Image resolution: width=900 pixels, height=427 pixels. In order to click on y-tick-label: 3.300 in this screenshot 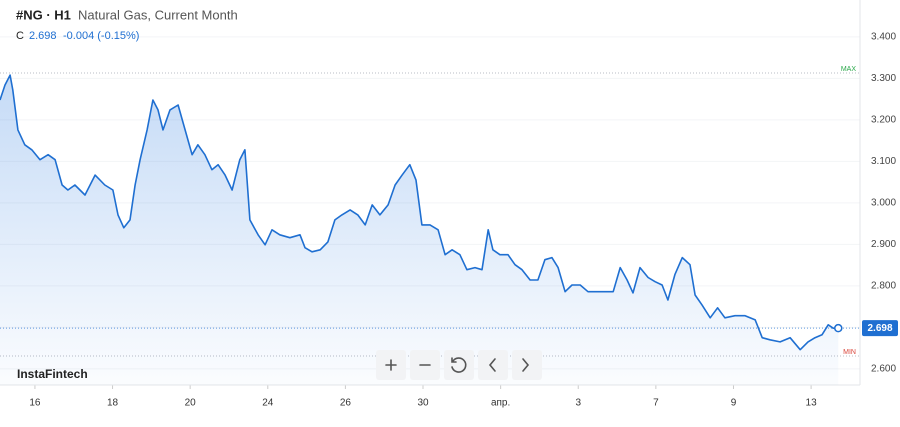, I will do `click(883, 78)`.